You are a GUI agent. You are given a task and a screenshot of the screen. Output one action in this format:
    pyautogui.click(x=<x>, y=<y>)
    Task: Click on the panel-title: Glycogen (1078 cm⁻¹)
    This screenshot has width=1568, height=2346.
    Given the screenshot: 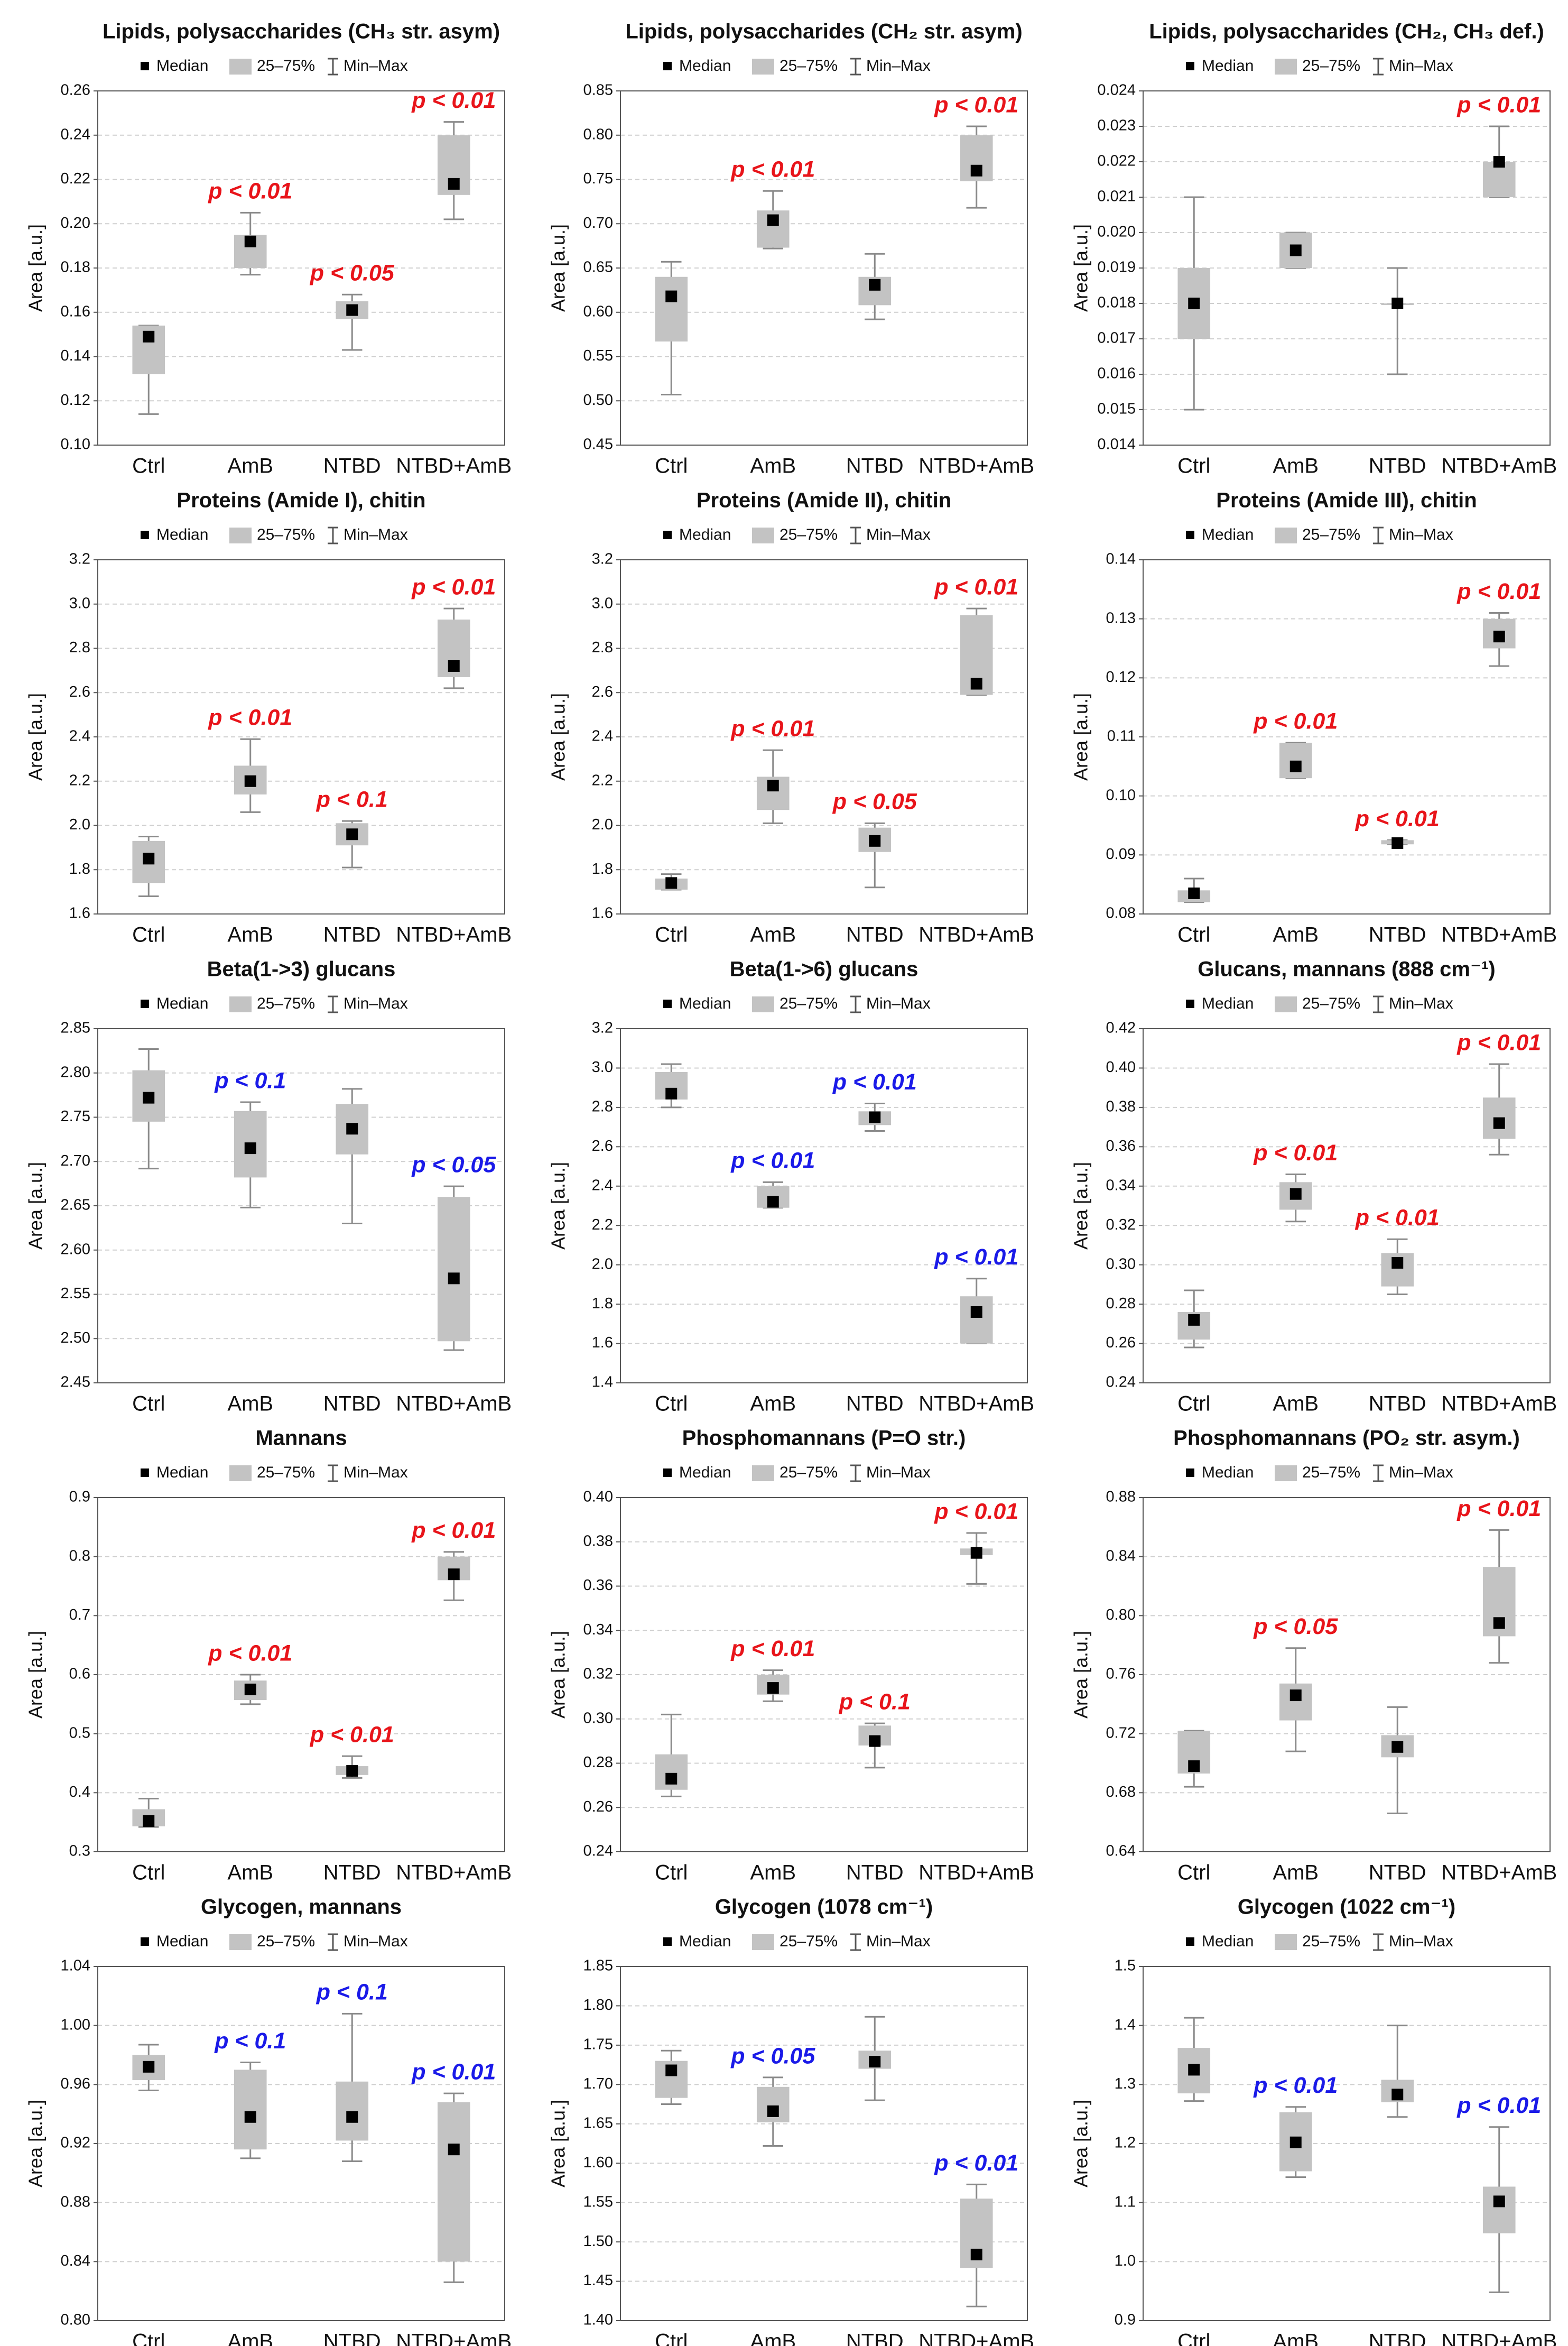 What is the action you would take?
    pyautogui.click(x=824, y=1908)
    